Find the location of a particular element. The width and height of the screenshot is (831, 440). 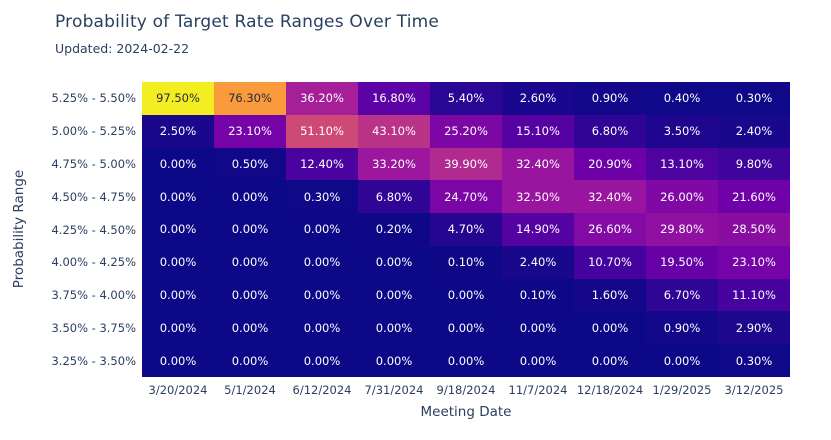

heatmap-cell: 0.50% is located at coordinates (250, 164).